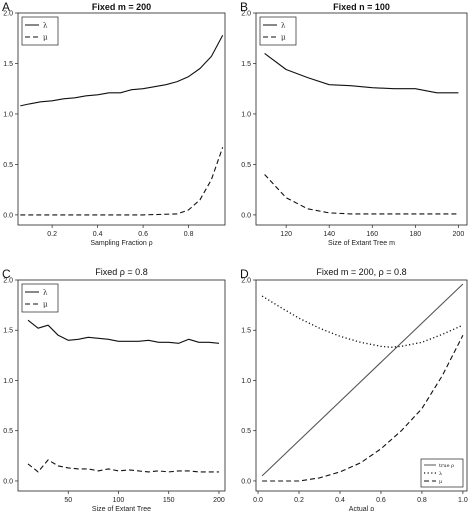 This screenshot has height=511, width=474. Describe the element at coordinates (244, 7) in the screenshot. I see `panel-letter: B` at that location.